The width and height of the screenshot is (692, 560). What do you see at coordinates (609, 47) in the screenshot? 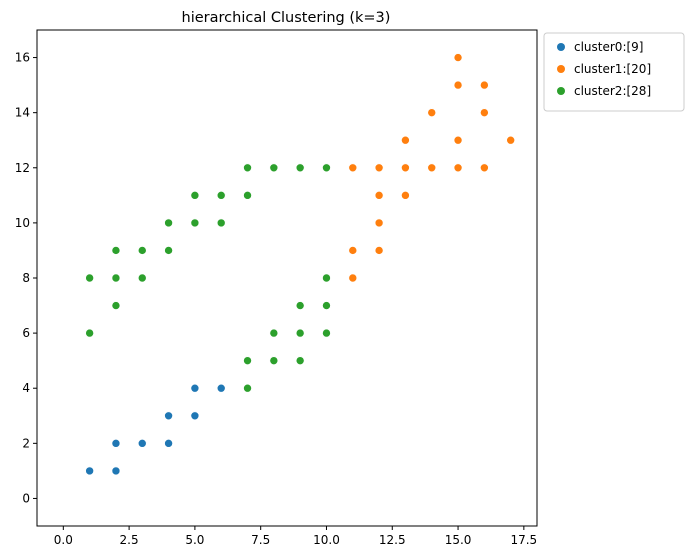
I see `legend-label: cluster0:[9]` at bounding box center [609, 47].